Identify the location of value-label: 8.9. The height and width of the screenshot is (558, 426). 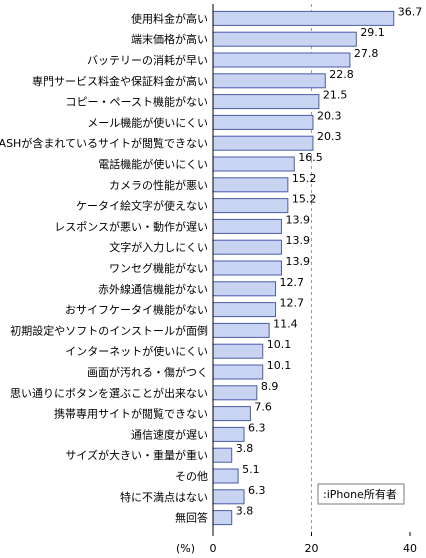
(270, 386).